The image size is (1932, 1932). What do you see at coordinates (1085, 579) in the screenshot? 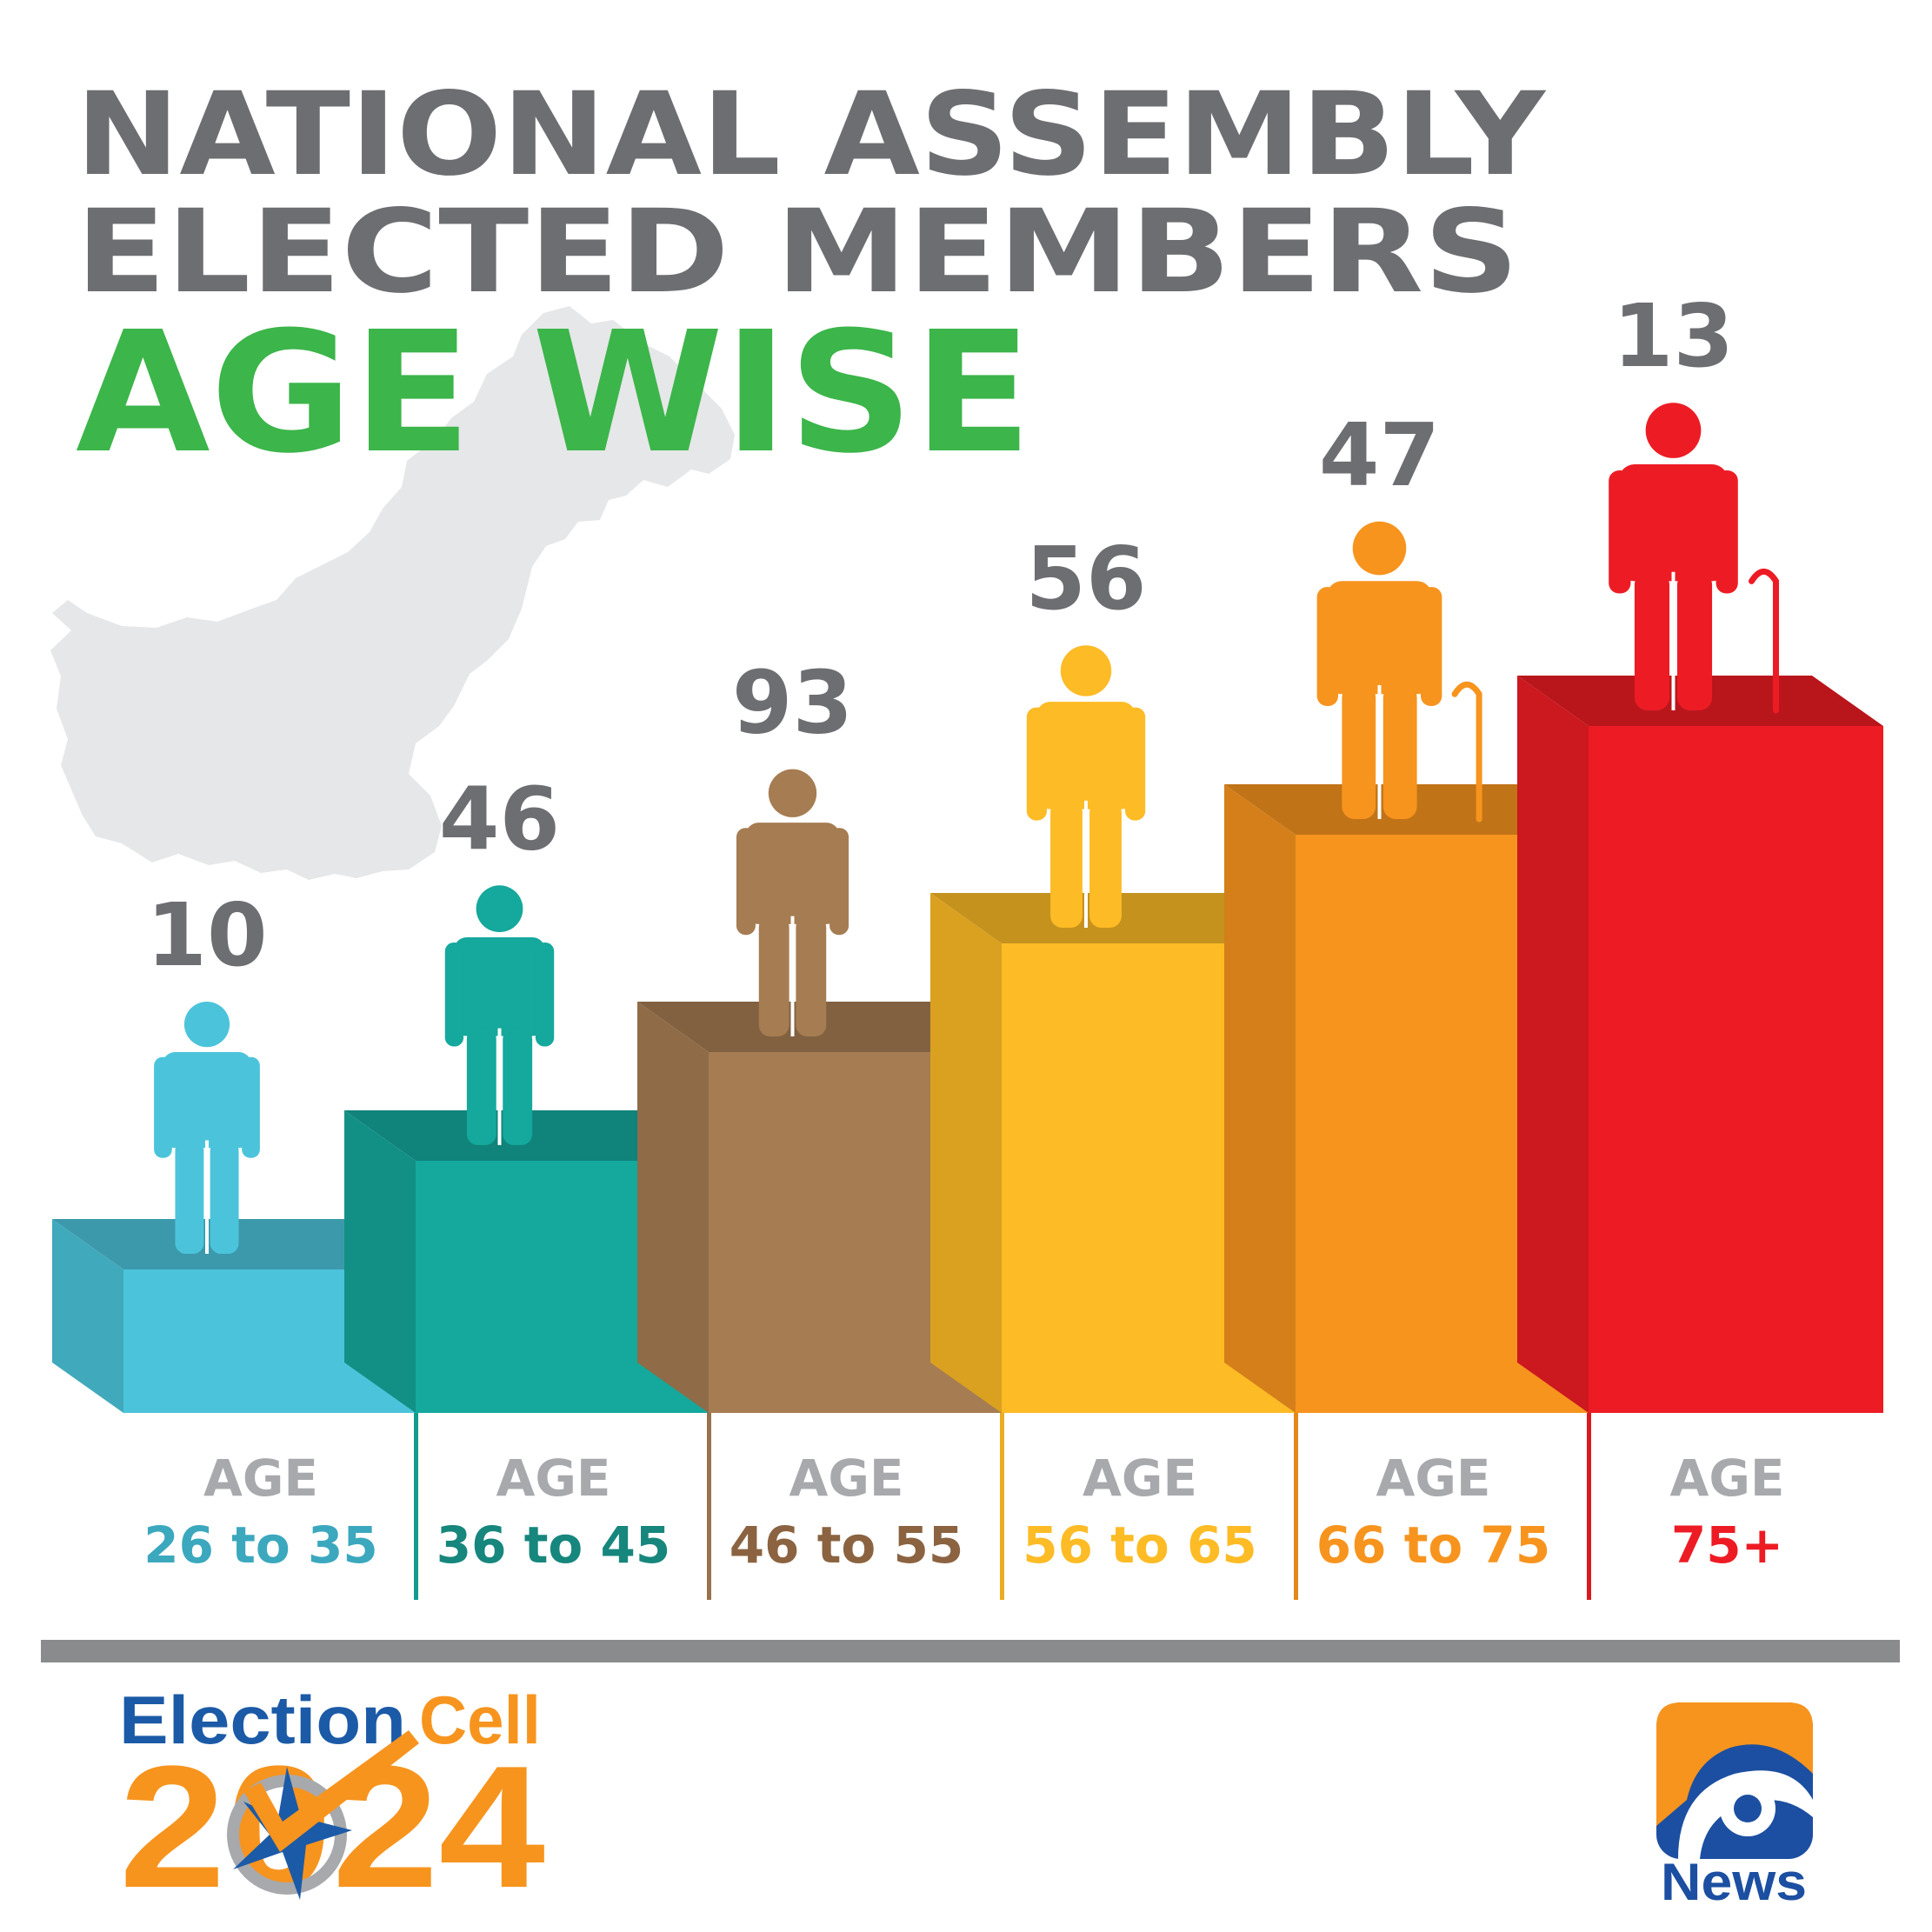
I see `value-label-4: 56` at bounding box center [1085, 579].